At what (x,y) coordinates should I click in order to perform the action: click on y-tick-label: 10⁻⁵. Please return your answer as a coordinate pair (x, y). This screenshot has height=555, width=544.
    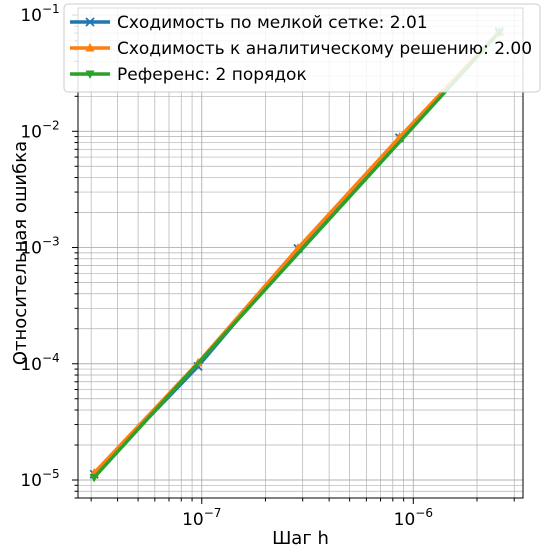
    Looking at the image, I should click on (39, 479).